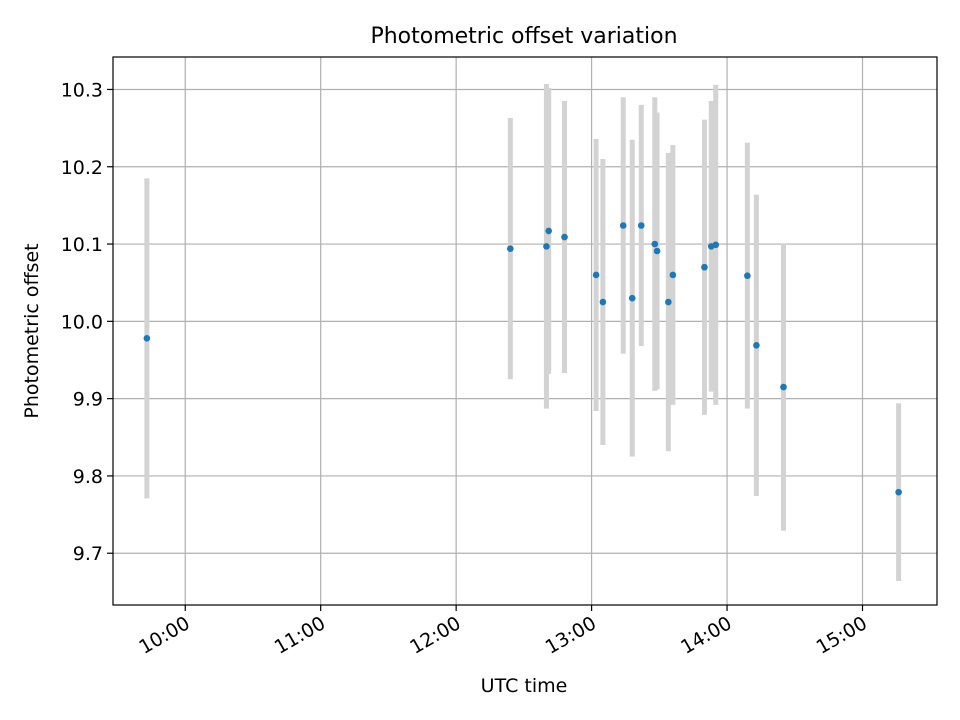  I want to click on x-axis-label: UTC time, so click(524, 686).